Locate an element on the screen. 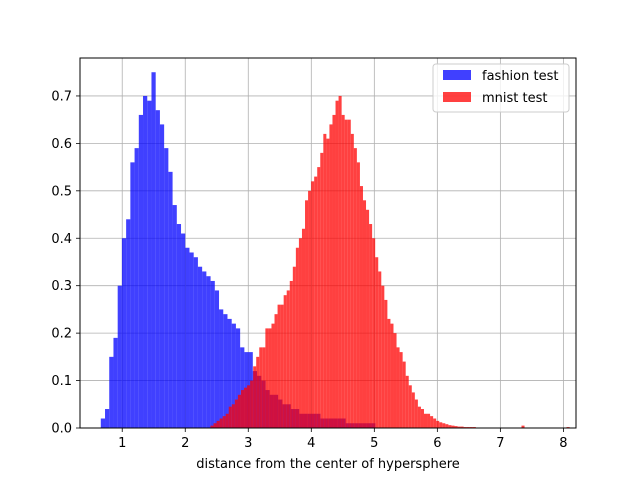 The height and width of the screenshot is (480, 640). x-tick-label-3: 4 is located at coordinates (311, 443).